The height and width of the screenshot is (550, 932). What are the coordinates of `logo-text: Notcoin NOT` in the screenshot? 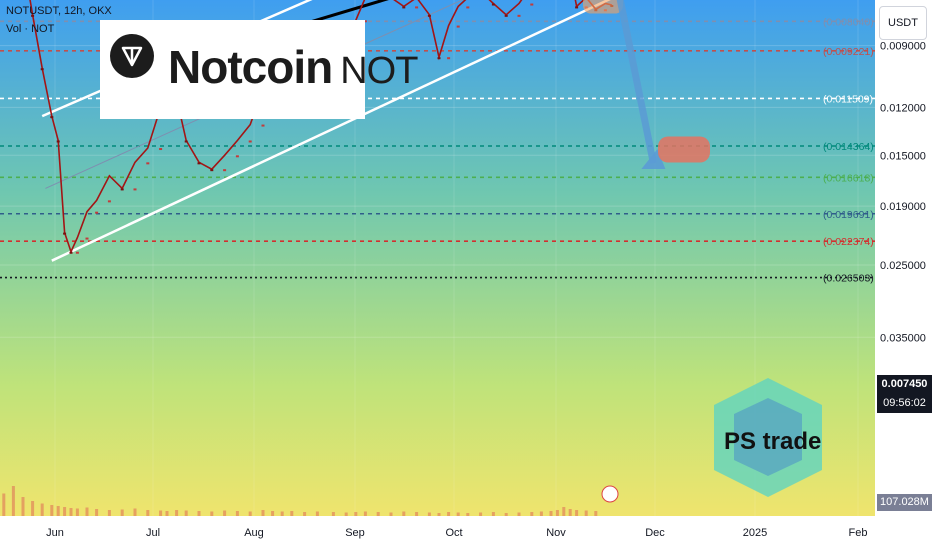 It's located at (293, 67).